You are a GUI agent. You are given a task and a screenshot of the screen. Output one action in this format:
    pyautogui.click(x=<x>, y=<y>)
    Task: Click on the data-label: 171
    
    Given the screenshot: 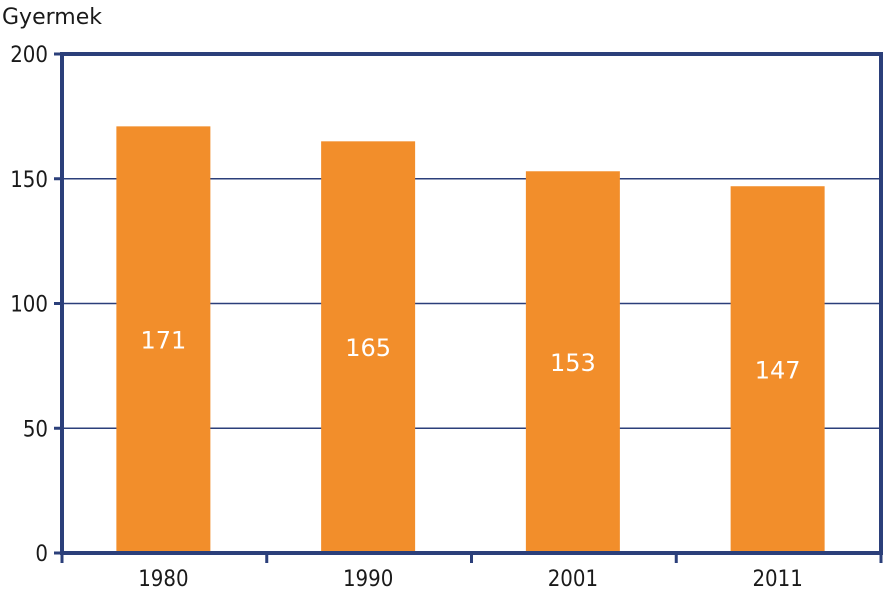 What is the action you would take?
    pyautogui.click(x=163, y=341)
    